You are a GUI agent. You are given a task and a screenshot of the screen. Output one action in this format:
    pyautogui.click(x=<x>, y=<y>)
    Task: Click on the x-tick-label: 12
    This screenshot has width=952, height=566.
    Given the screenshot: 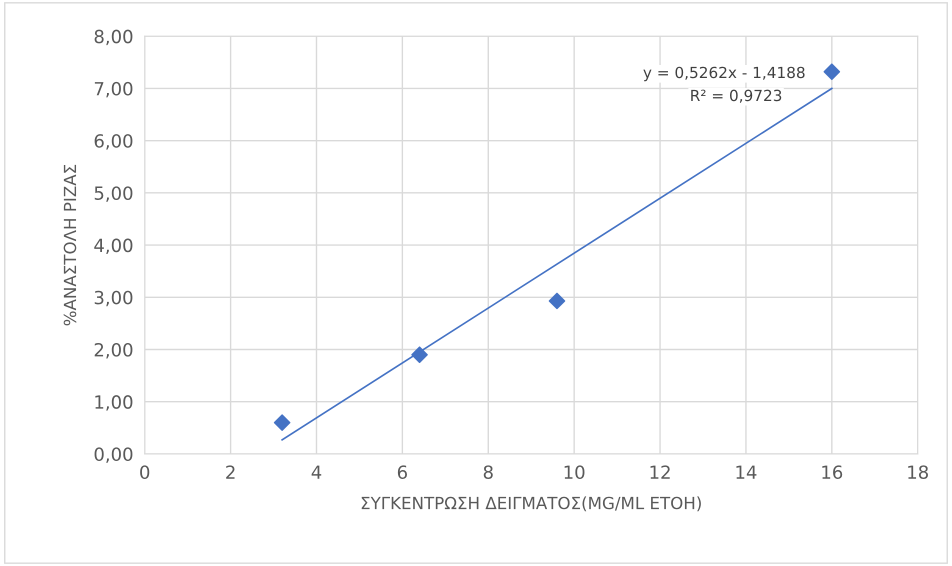 What is the action you would take?
    pyautogui.click(x=660, y=472)
    